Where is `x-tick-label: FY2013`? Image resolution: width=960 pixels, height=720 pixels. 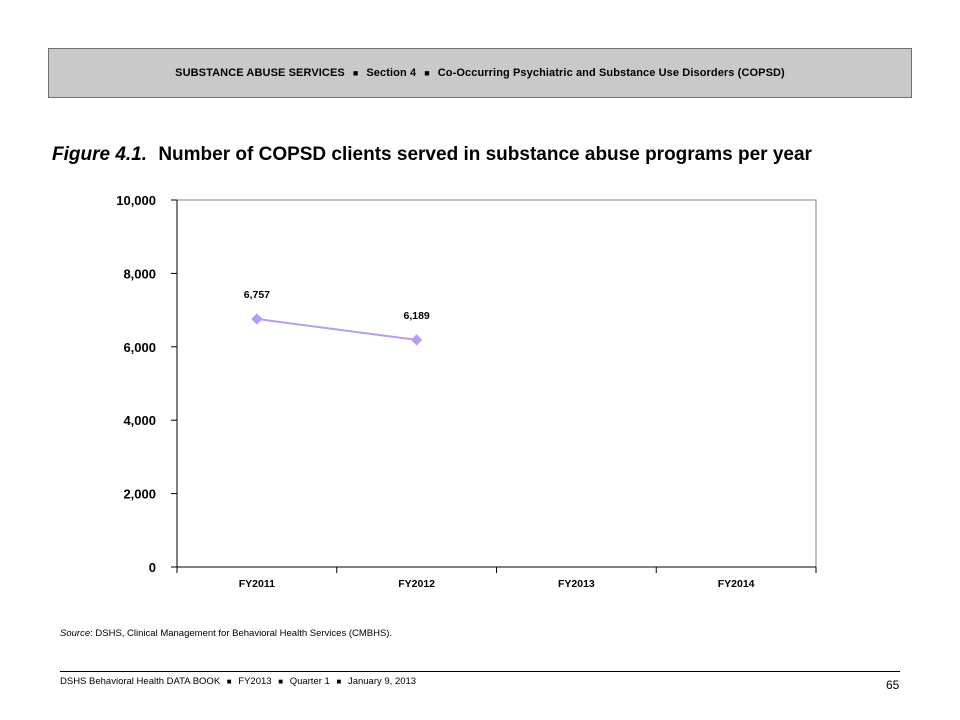 x-tick-label: FY2013 is located at coordinates (576, 584).